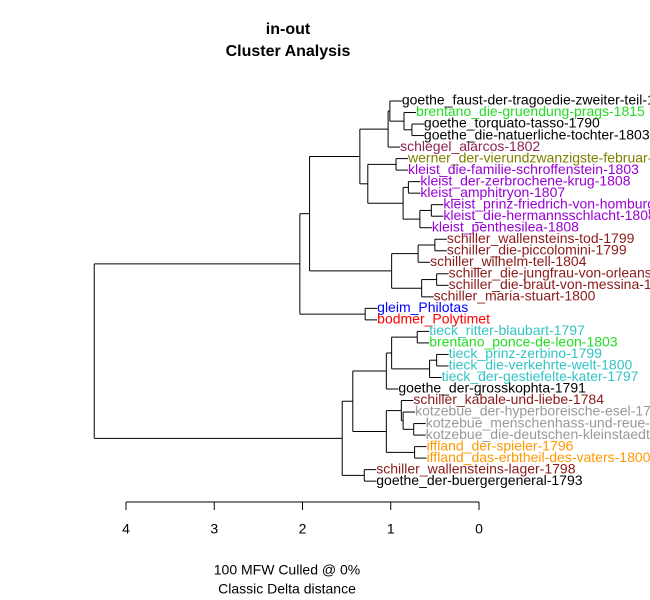 The height and width of the screenshot is (600, 650). What do you see at coordinates (507, 330) in the screenshot?
I see `leaf-label: tieck_ritter-blaubart-1797` at bounding box center [507, 330].